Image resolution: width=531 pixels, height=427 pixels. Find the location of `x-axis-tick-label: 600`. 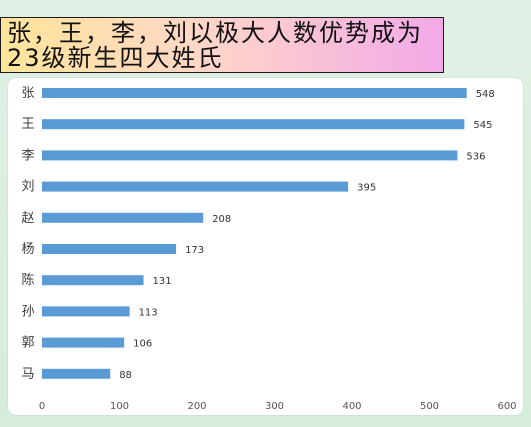

x-axis-tick-label: 600 is located at coordinates (506, 406).